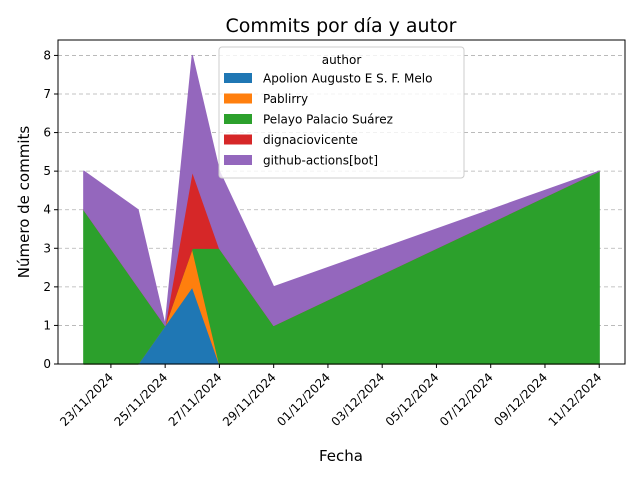 Image resolution: width=640 pixels, height=480 pixels. Describe the element at coordinates (47, 248) in the screenshot. I see `y-tick-label: 3` at that location.